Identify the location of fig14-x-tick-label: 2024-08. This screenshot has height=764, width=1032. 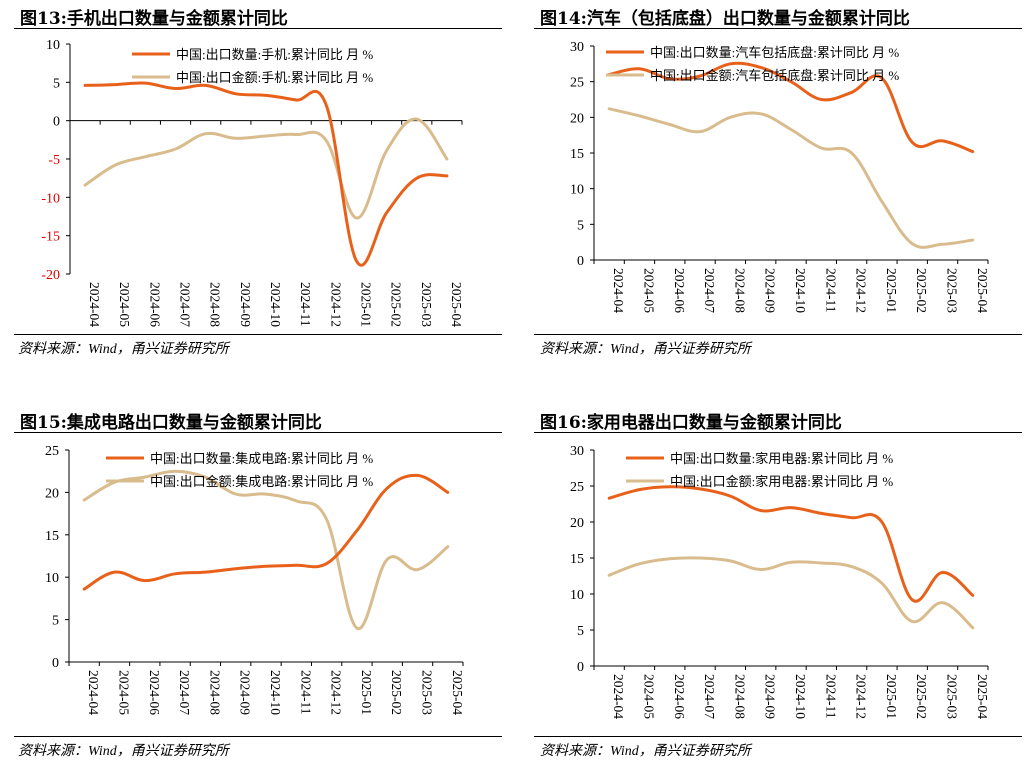
(739, 290).